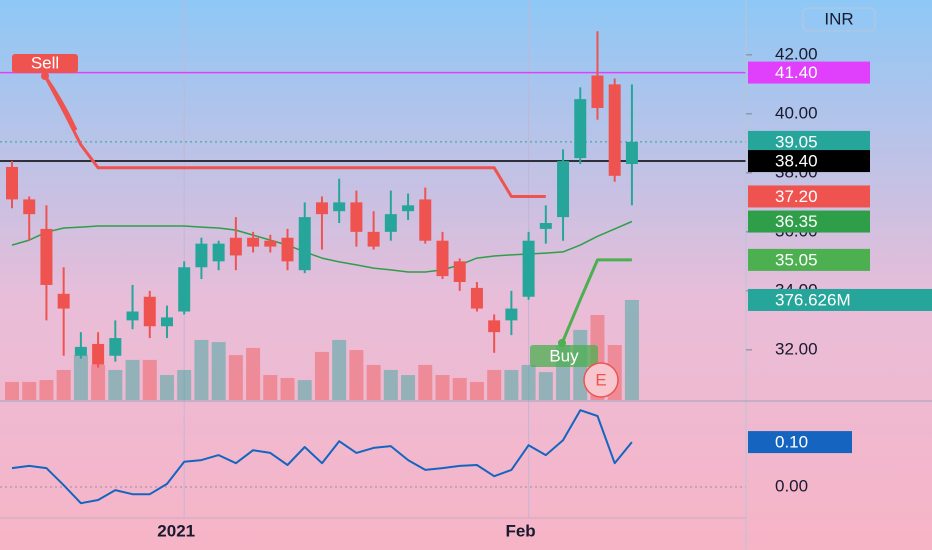  Describe the element at coordinates (796, 141) in the screenshot. I see `value-badge-label: 39.05` at that location.